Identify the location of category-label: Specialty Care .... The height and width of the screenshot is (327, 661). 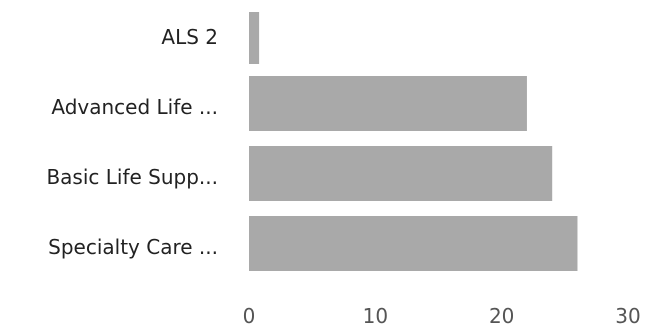
(133, 247).